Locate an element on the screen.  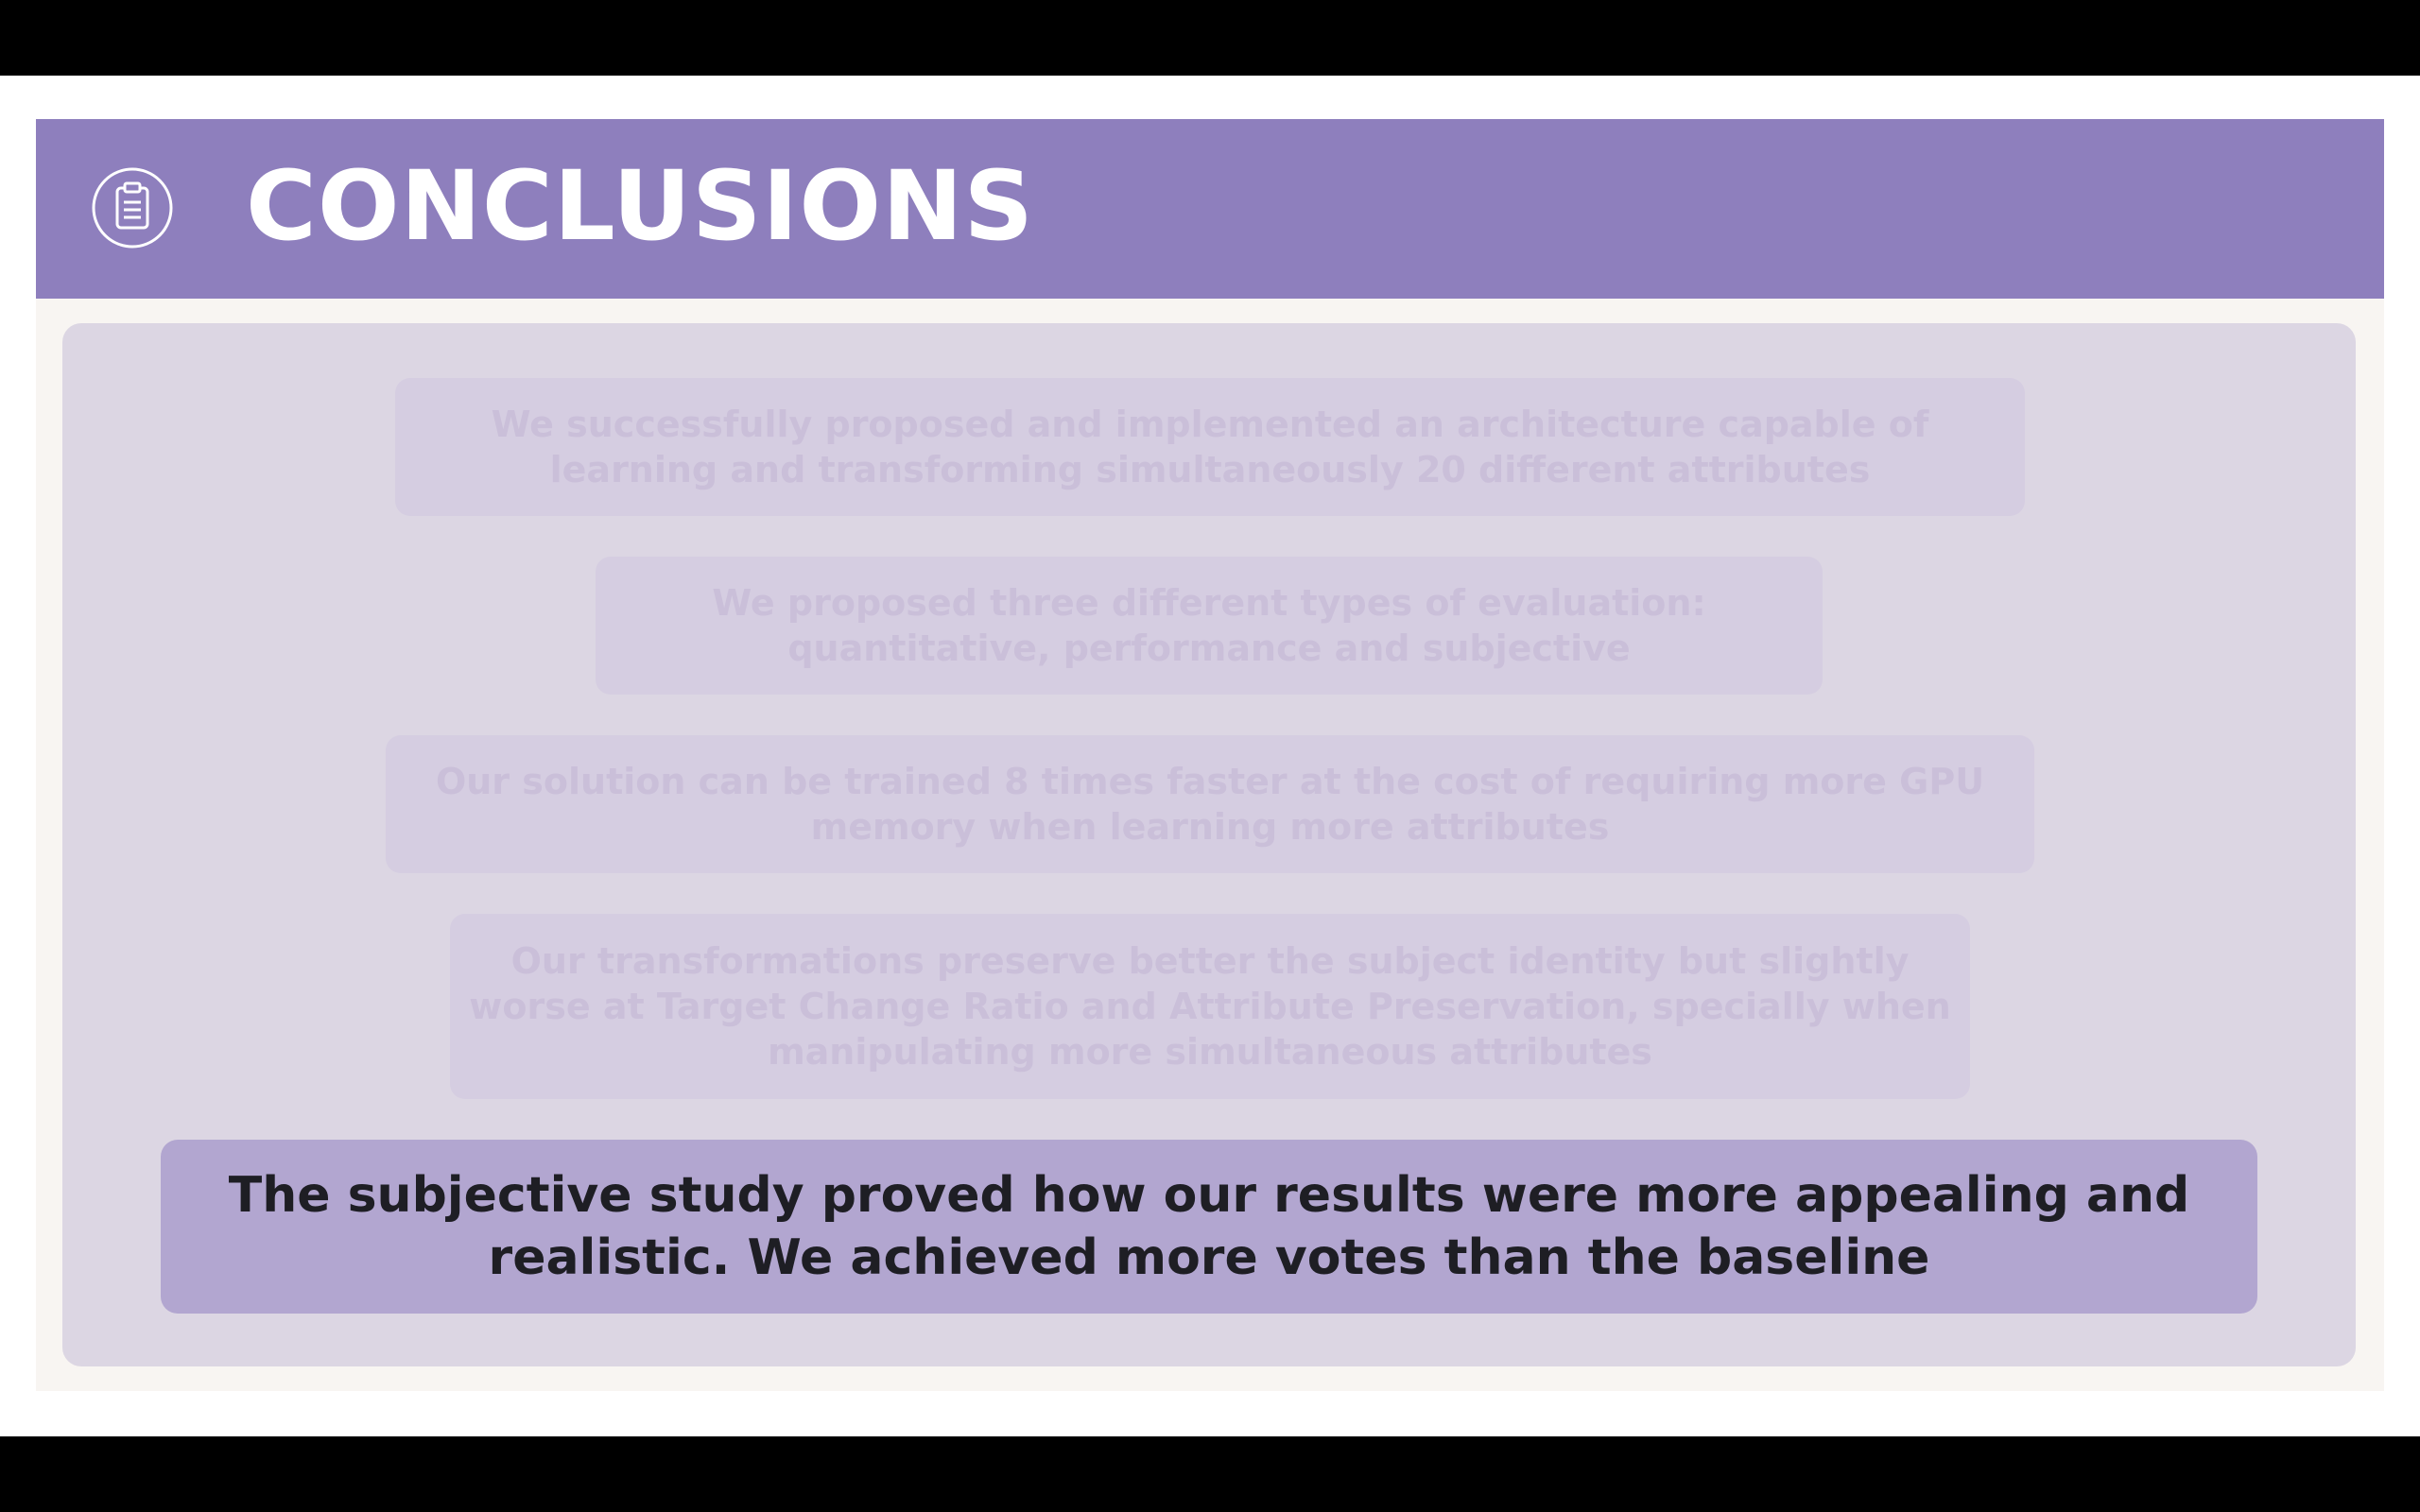
letterbox-top is located at coordinates (1210, 38).